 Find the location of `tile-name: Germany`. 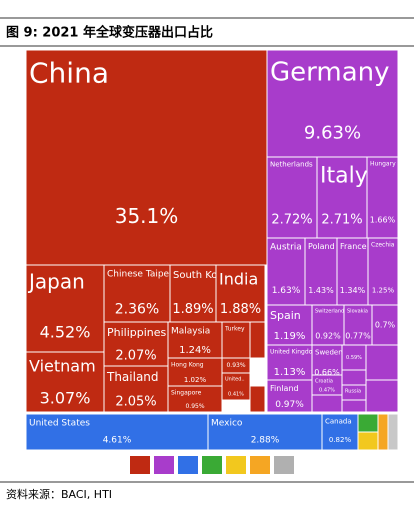

tile-name: Germany is located at coordinates (330, 72).